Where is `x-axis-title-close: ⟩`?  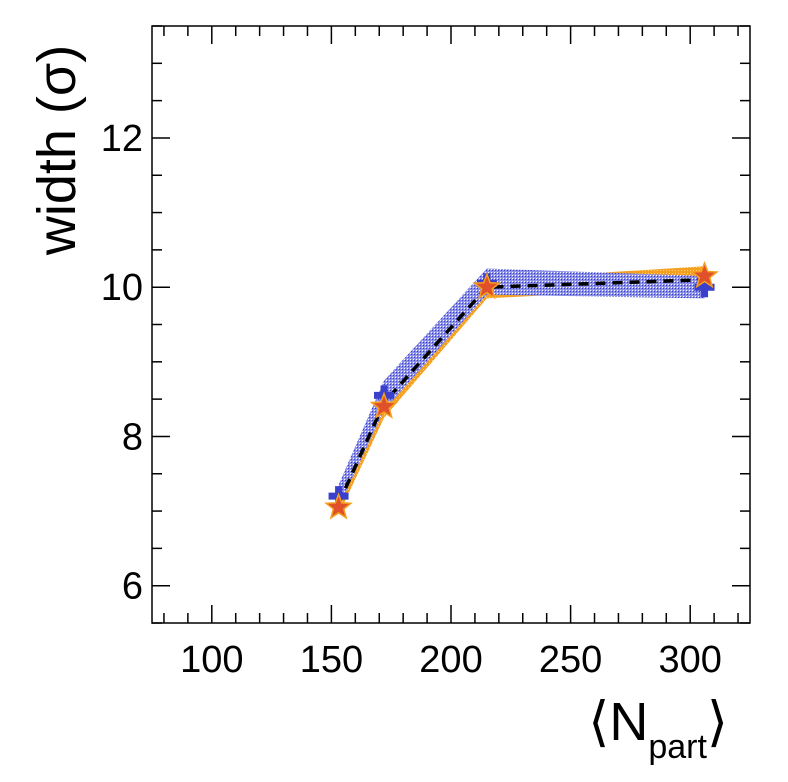
x-axis-title-close: ⟩ is located at coordinates (717, 722).